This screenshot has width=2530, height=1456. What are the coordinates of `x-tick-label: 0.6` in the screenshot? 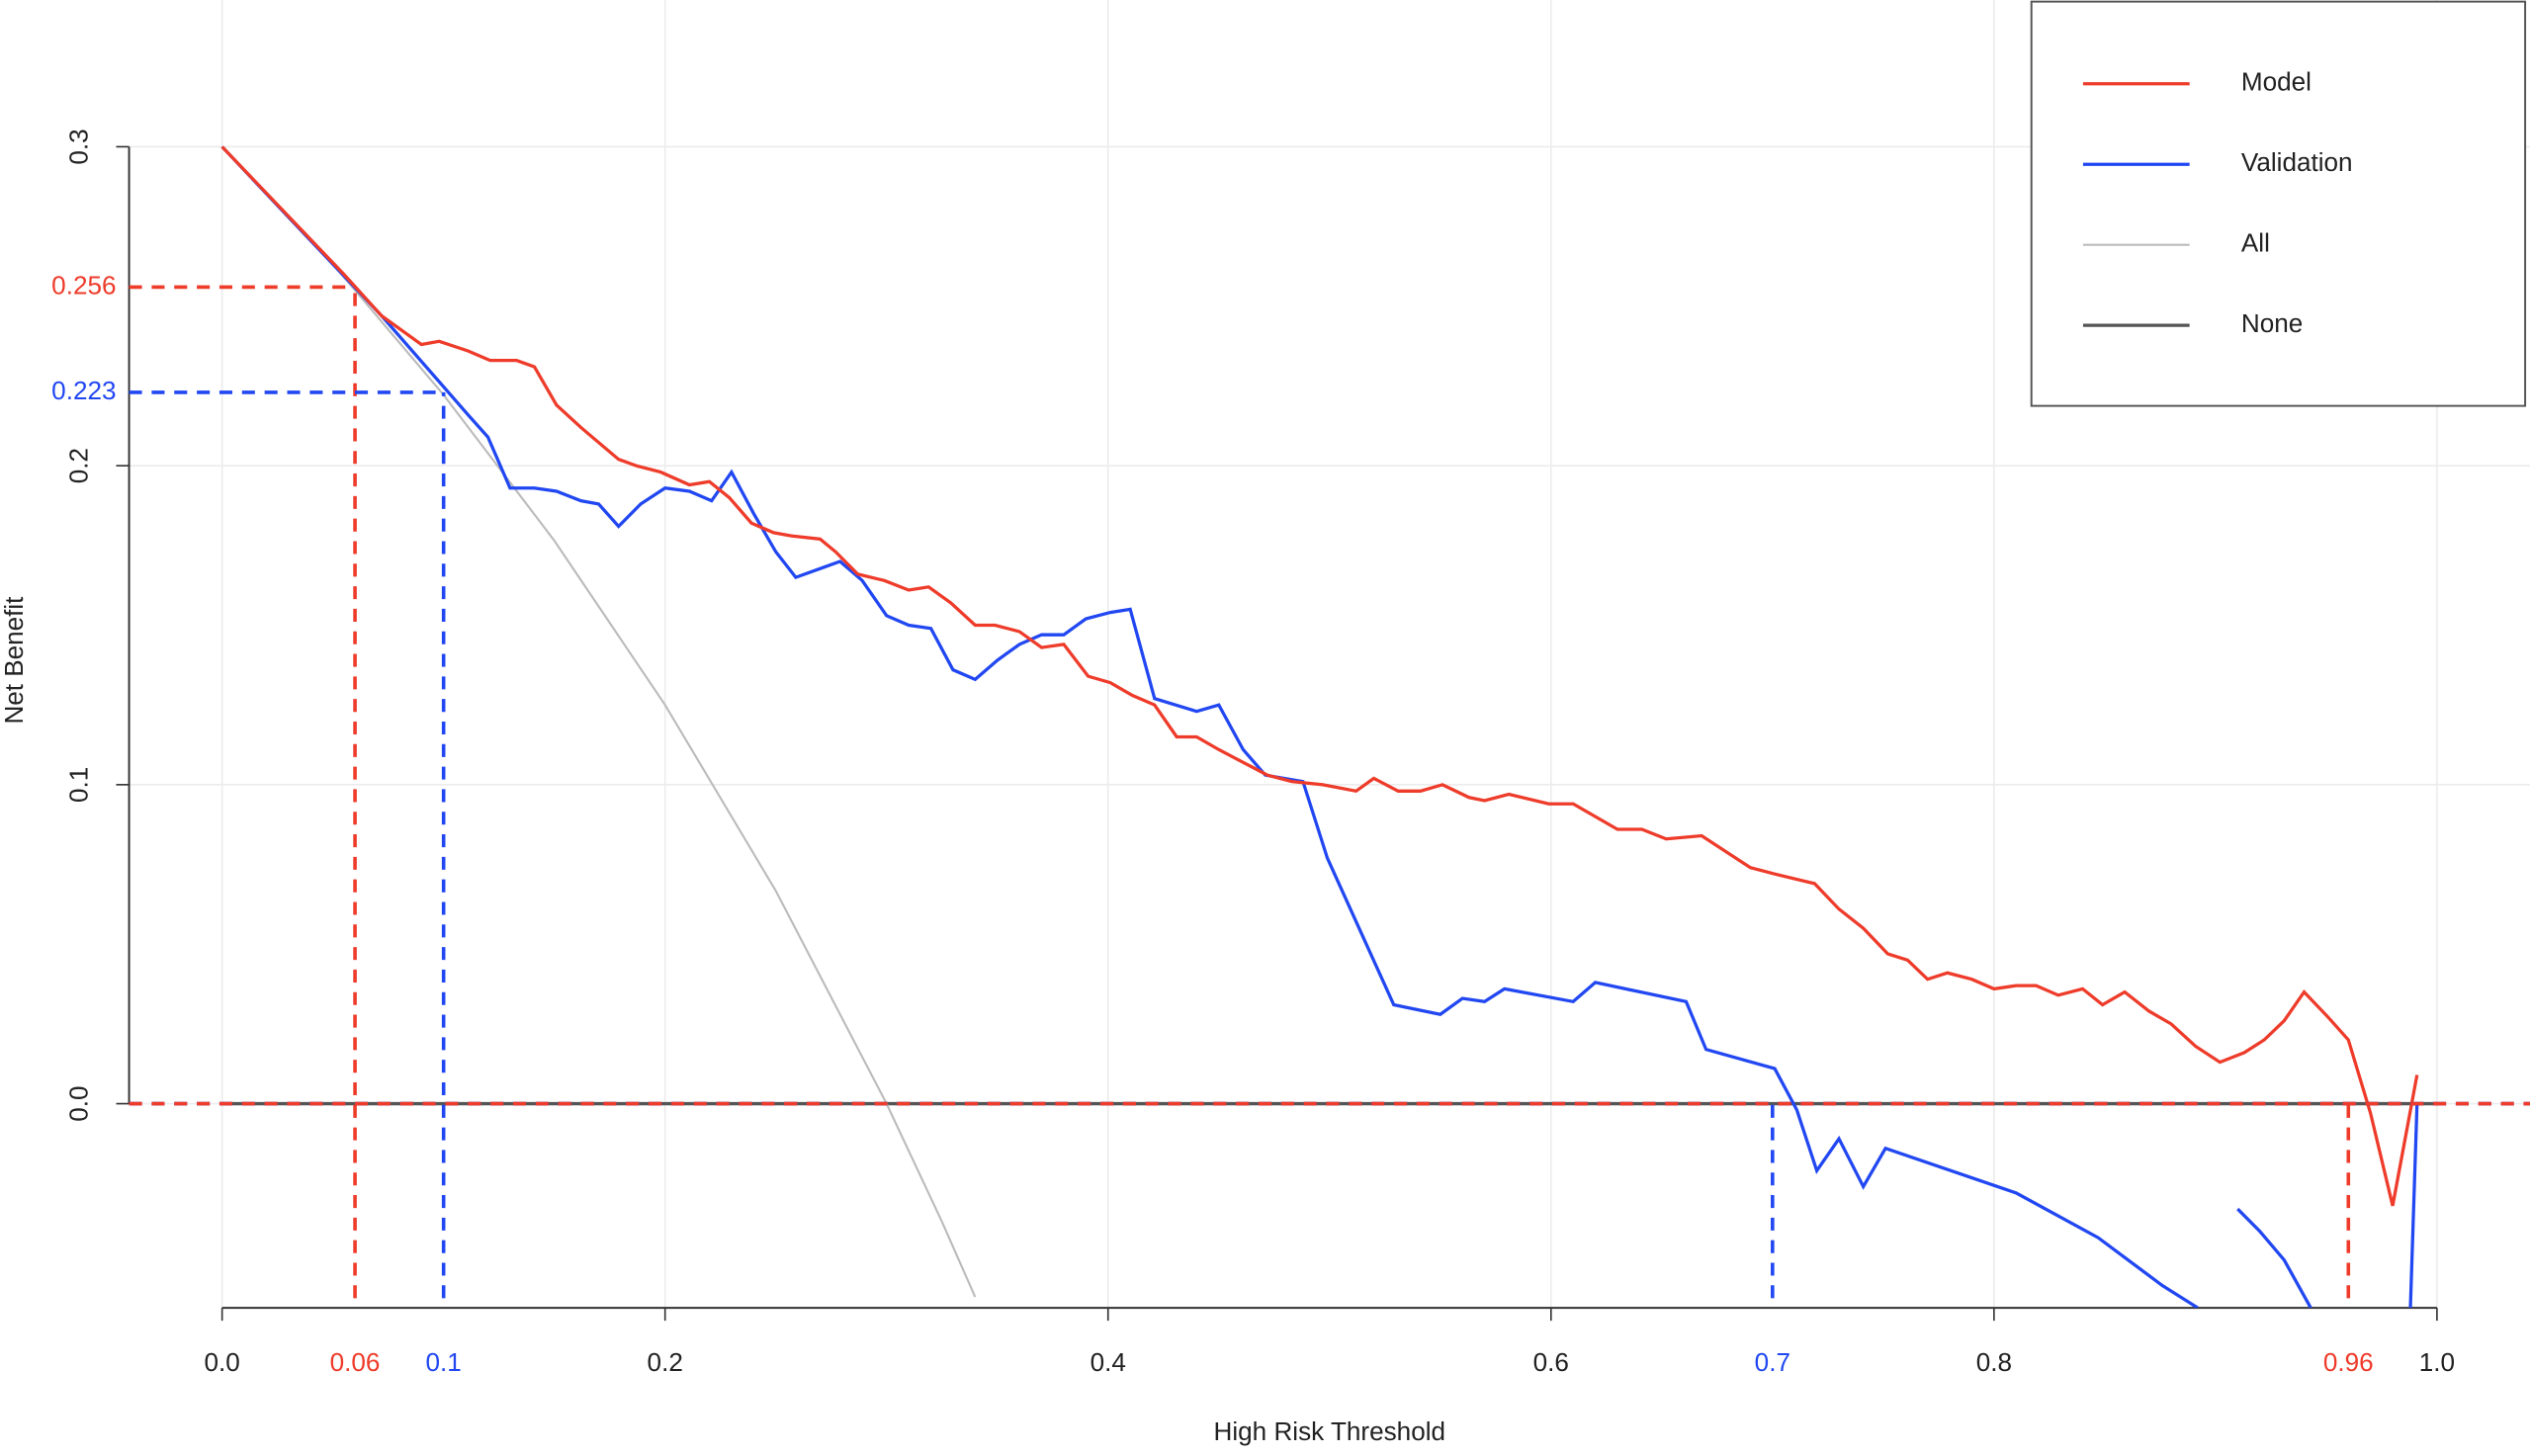 It's located at (1551, 1362).